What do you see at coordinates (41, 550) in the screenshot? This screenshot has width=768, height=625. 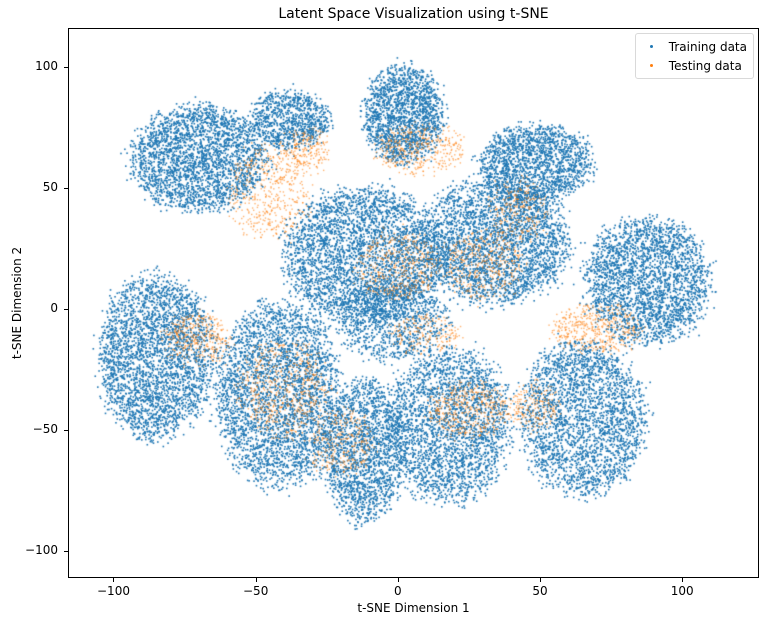 I see `y-tick-label: −100` at bounding box center [41, 550].